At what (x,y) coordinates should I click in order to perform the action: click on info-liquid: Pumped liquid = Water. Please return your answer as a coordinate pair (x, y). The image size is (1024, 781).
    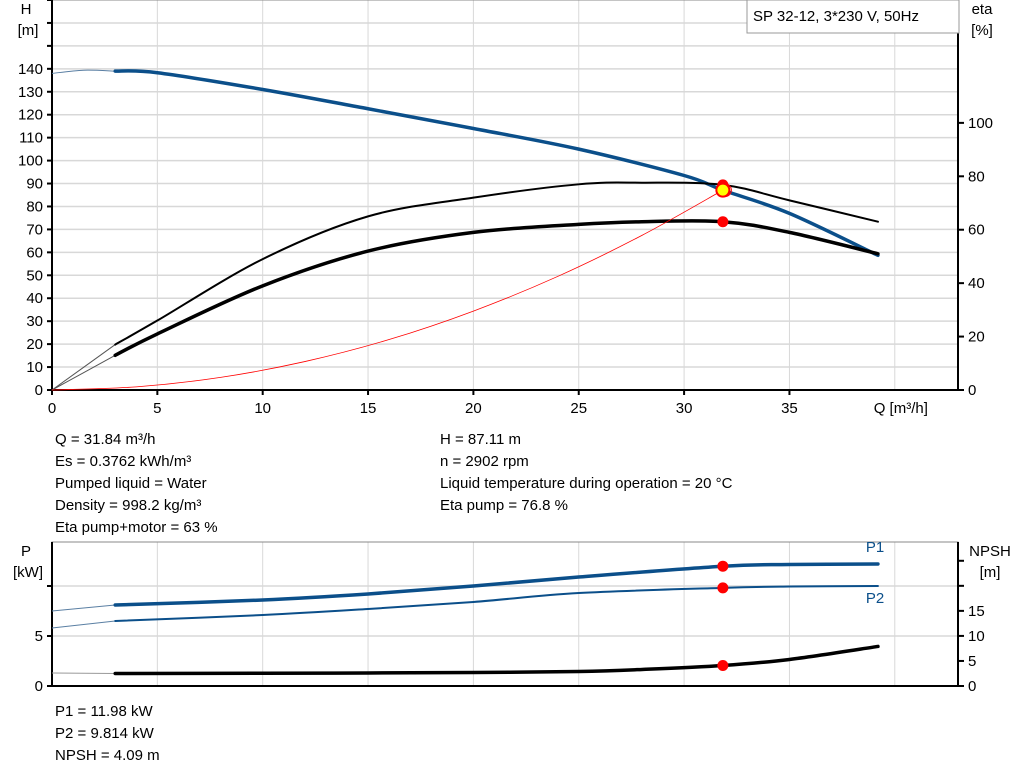
    Looking at the image, I should click on (131, 483).